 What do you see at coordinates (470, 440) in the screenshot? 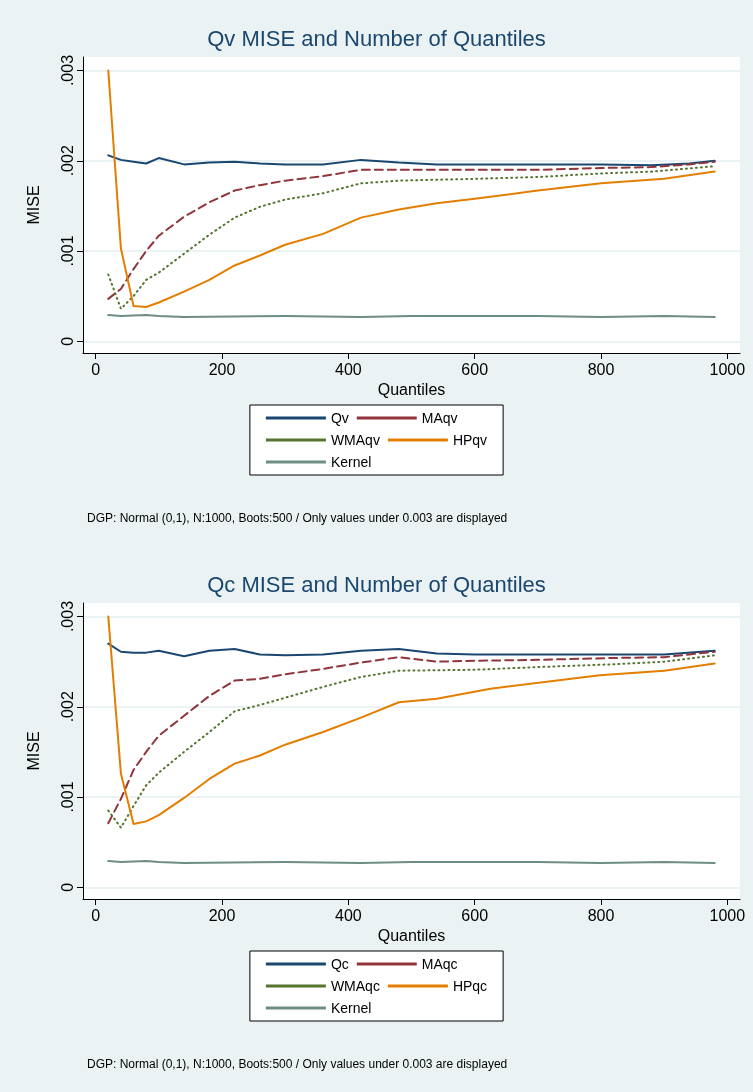
I see `legend-label: HPqv` at bounding box center [470, 440].